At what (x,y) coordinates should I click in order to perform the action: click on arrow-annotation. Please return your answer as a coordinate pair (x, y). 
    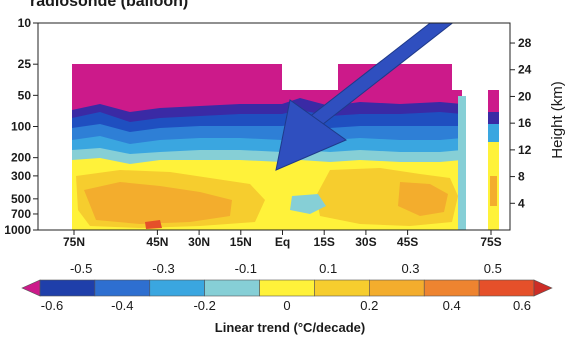
    Looking at the image, I should click on (364, 97).